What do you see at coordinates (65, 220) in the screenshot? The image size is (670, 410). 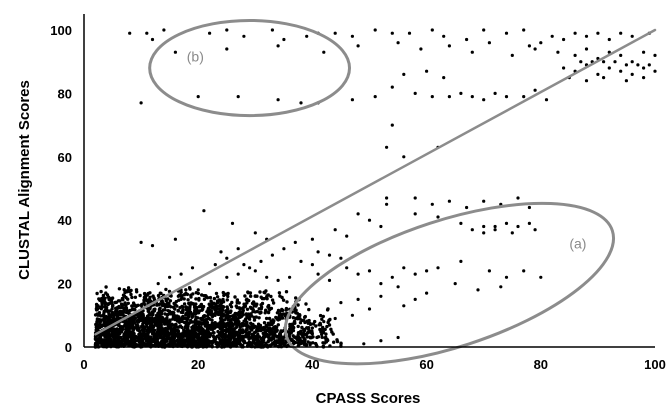 I see `y-tick-label-40: 40` at bounding box center [65, 220].